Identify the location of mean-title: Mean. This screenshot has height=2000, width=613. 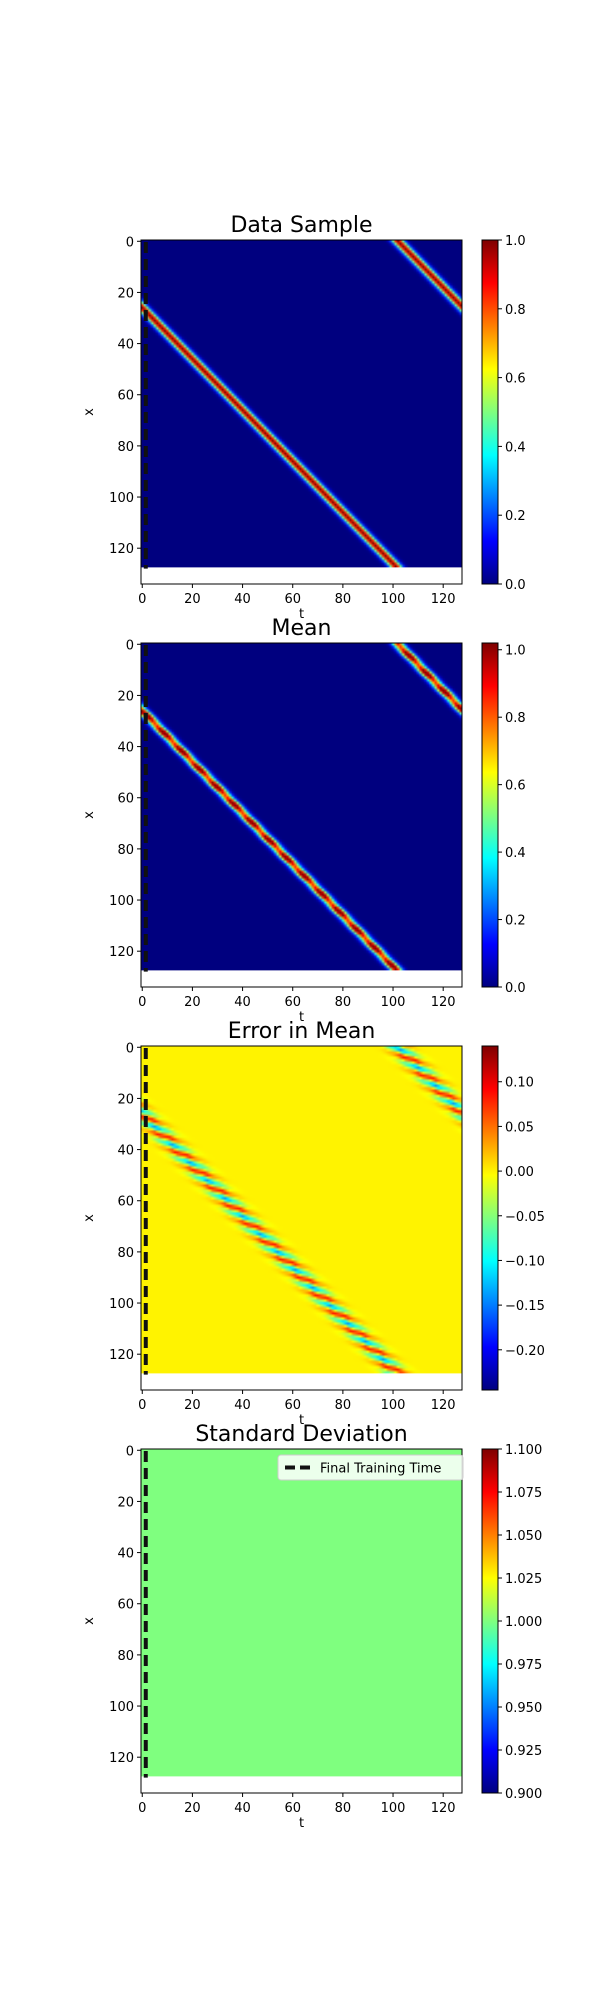
(302, 628).